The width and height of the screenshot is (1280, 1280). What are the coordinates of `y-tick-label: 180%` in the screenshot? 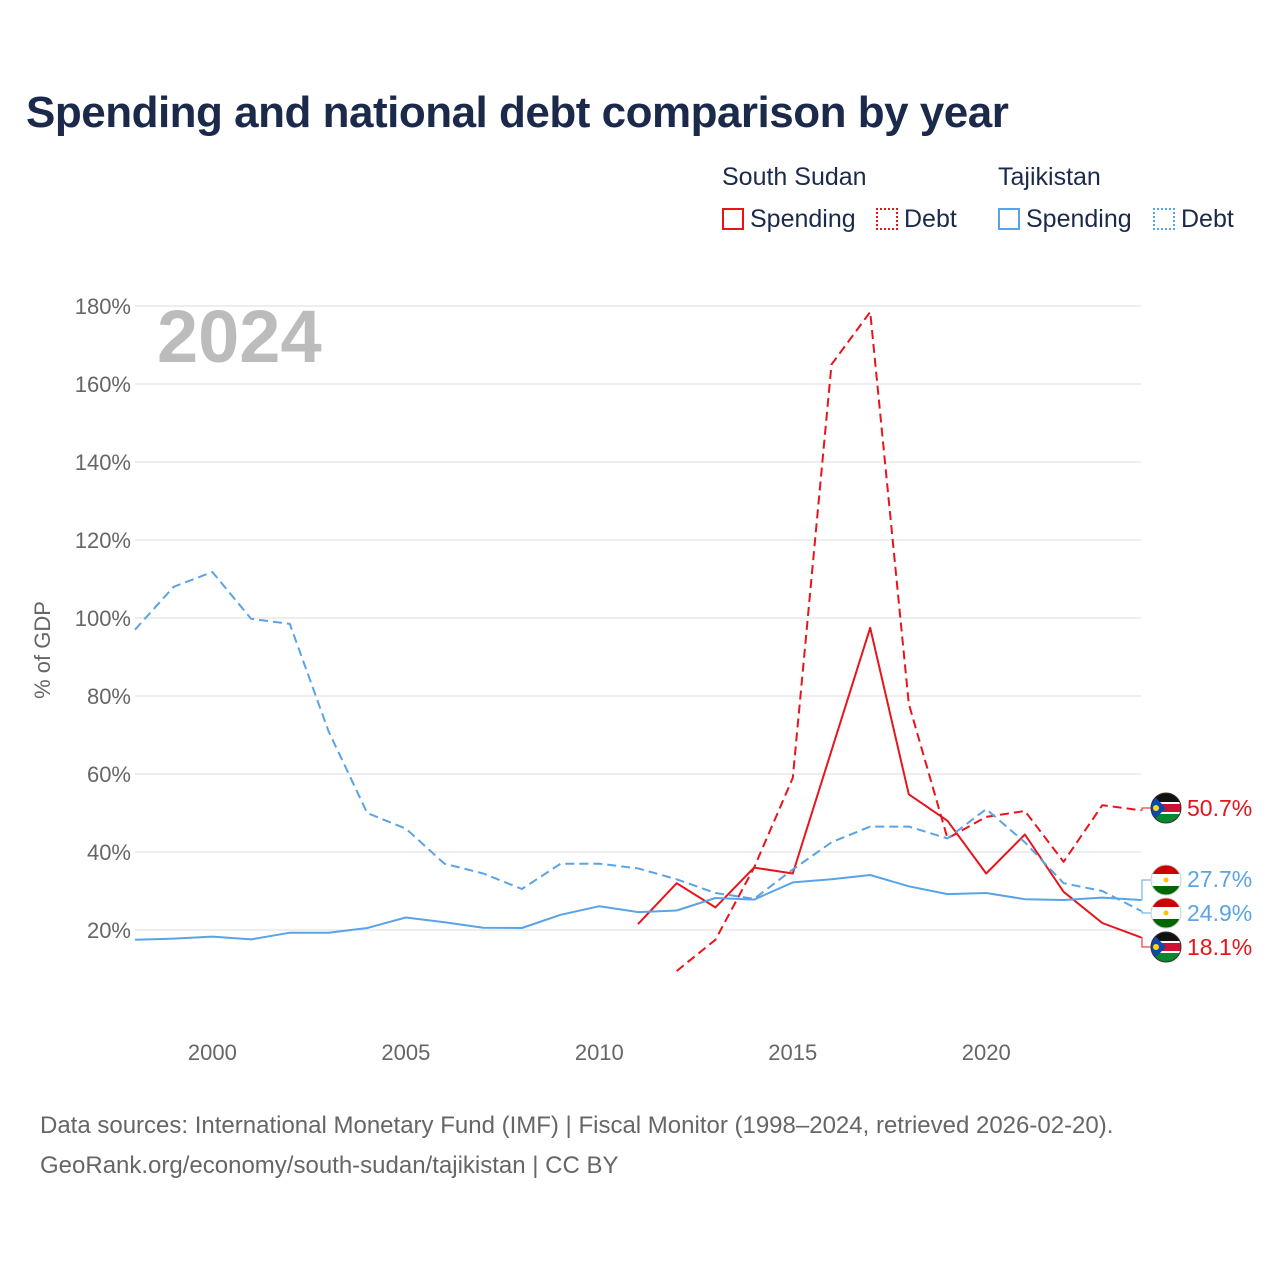 It's located at (103, 306).